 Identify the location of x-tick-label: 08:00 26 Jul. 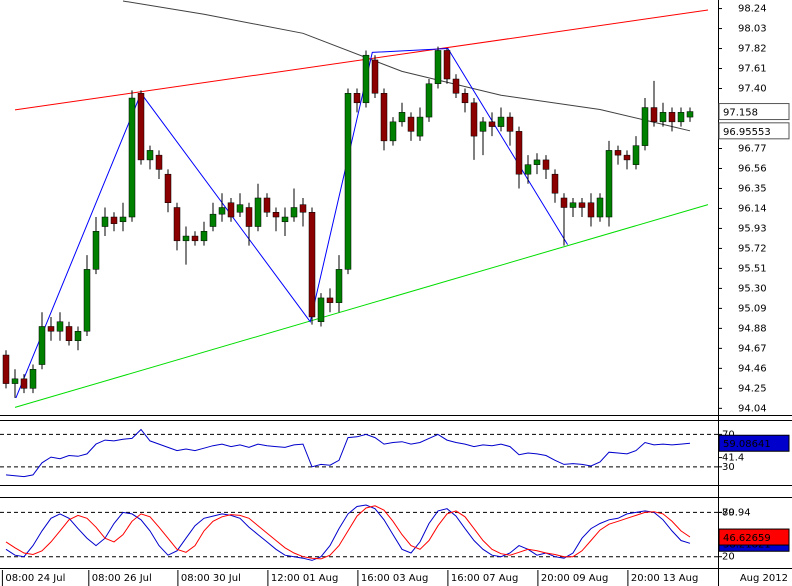
(122, 578).